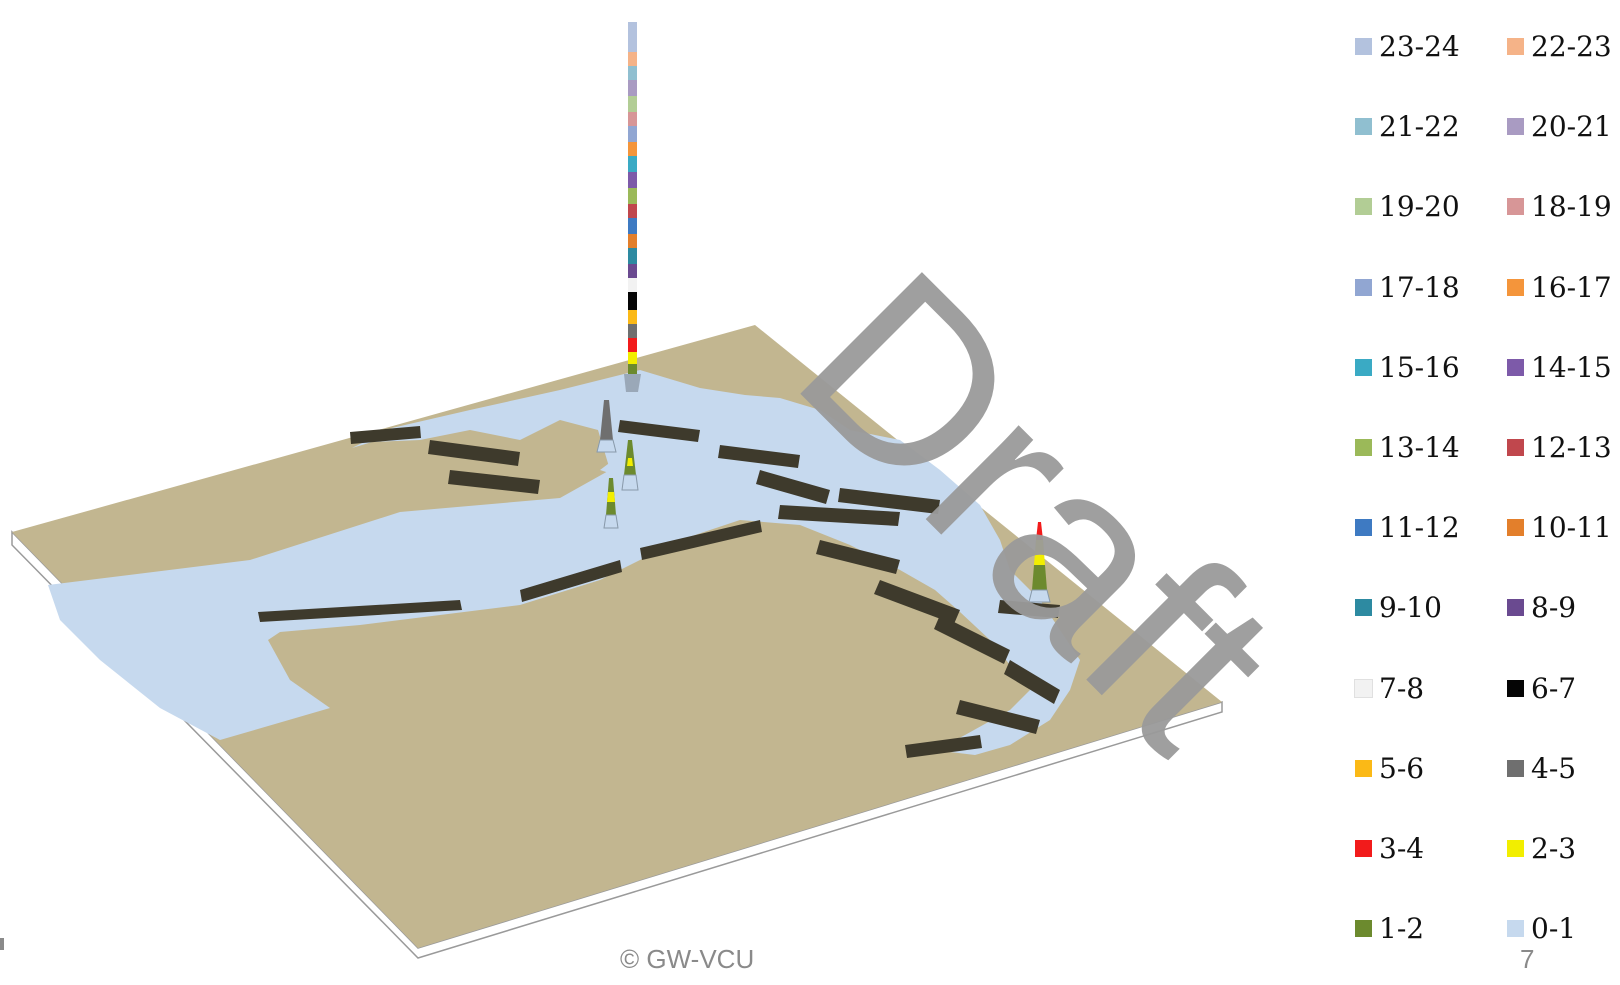 The image size is (1620, 985). I want to click on legend-label: 19-20, so click(1419, 207).